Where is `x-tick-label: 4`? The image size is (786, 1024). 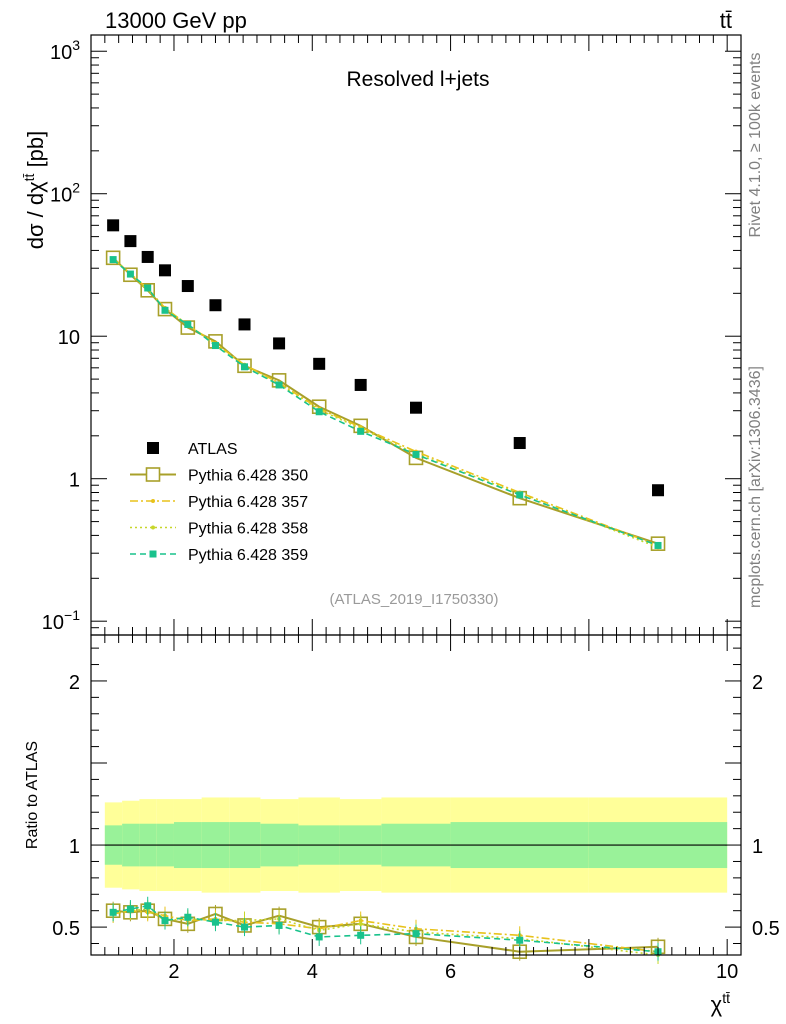
x-tick-label: 4 is located at coordinates (312, 972).